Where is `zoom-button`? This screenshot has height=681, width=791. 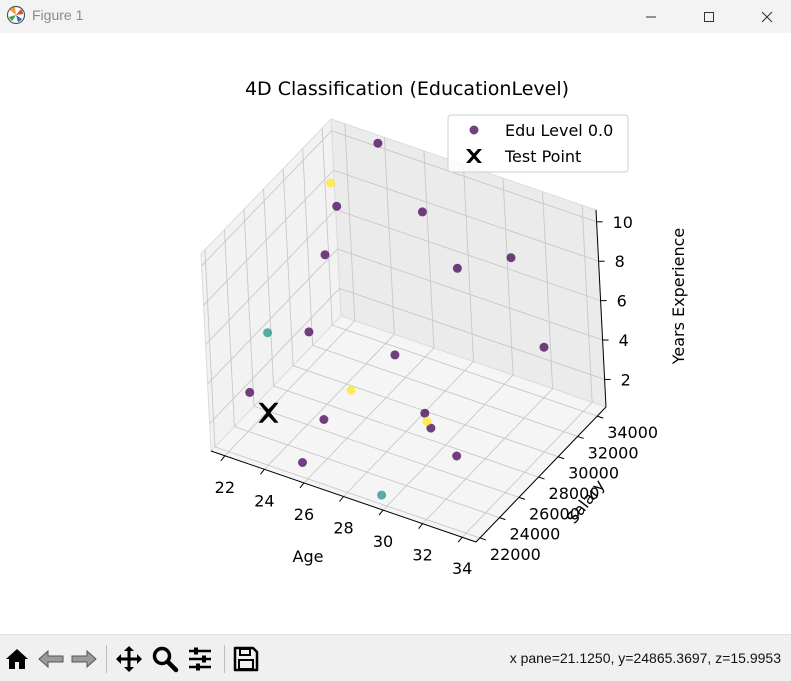
zoom-button is located at coordinates (165, 659).